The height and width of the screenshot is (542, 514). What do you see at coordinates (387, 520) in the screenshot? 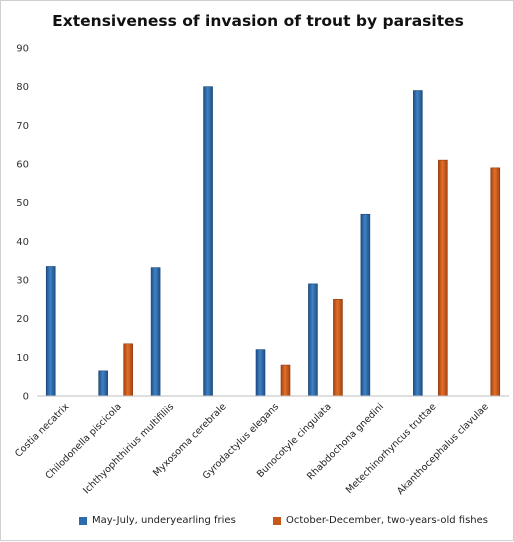
I see `legend-label-series-2: October-December, two-years-old fishes` at bounding box center [387, 520].